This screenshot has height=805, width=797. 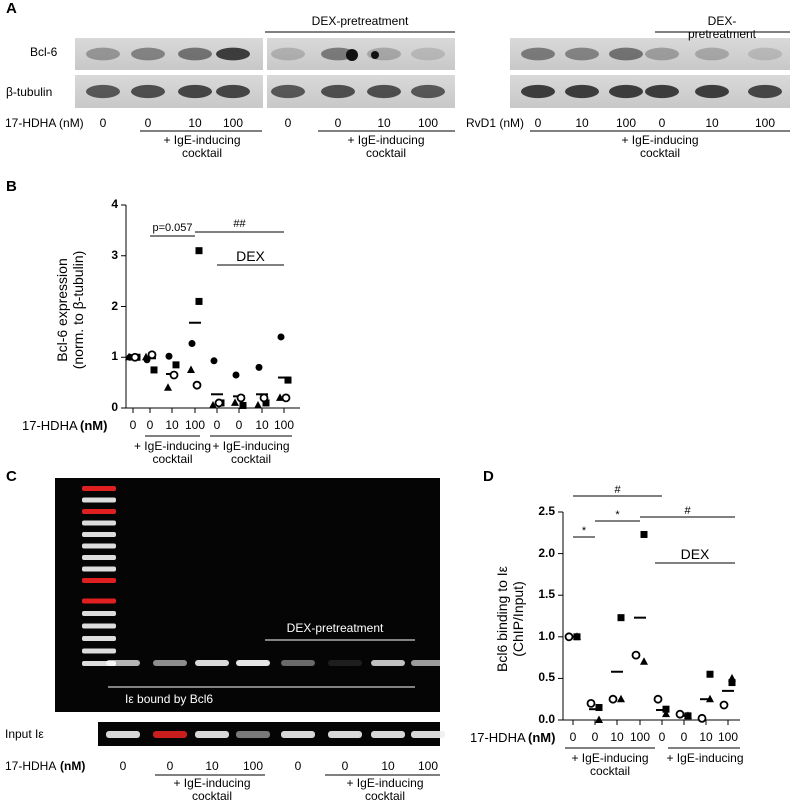 I want to click on group-label: + IgE-inducing, so click(x=705, y=758).